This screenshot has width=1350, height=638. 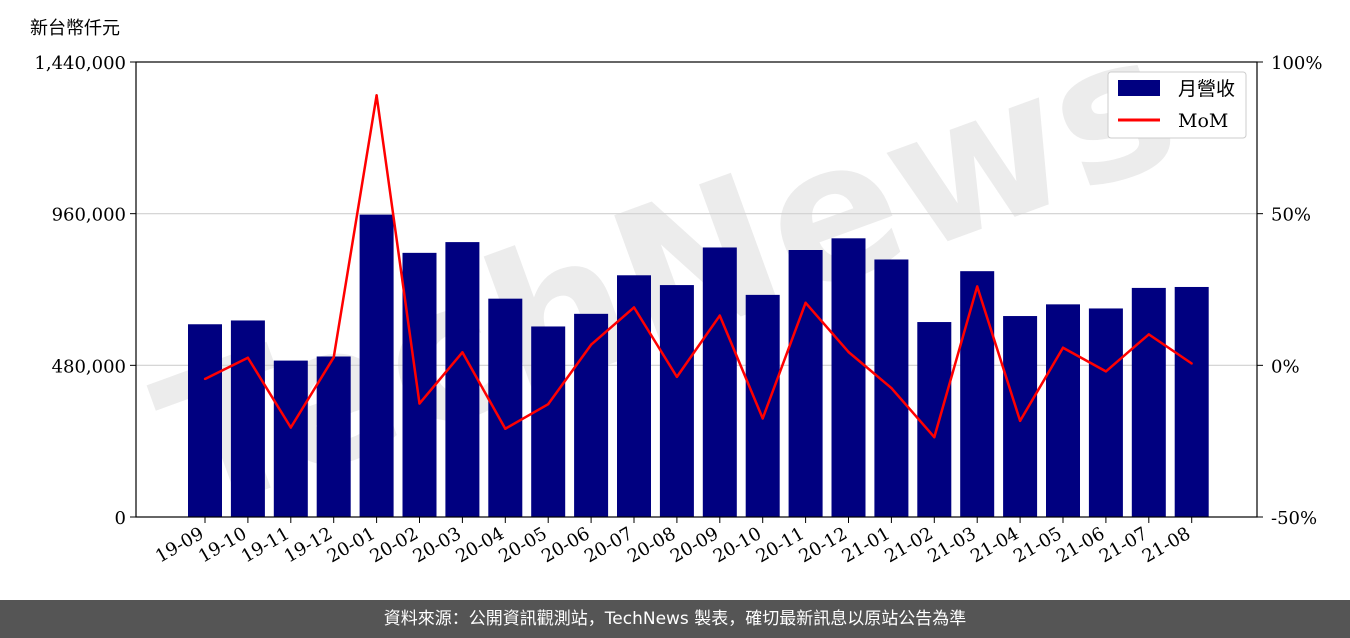 I want to click on x-tick-label: 20-12, so click(x=823, y=545).